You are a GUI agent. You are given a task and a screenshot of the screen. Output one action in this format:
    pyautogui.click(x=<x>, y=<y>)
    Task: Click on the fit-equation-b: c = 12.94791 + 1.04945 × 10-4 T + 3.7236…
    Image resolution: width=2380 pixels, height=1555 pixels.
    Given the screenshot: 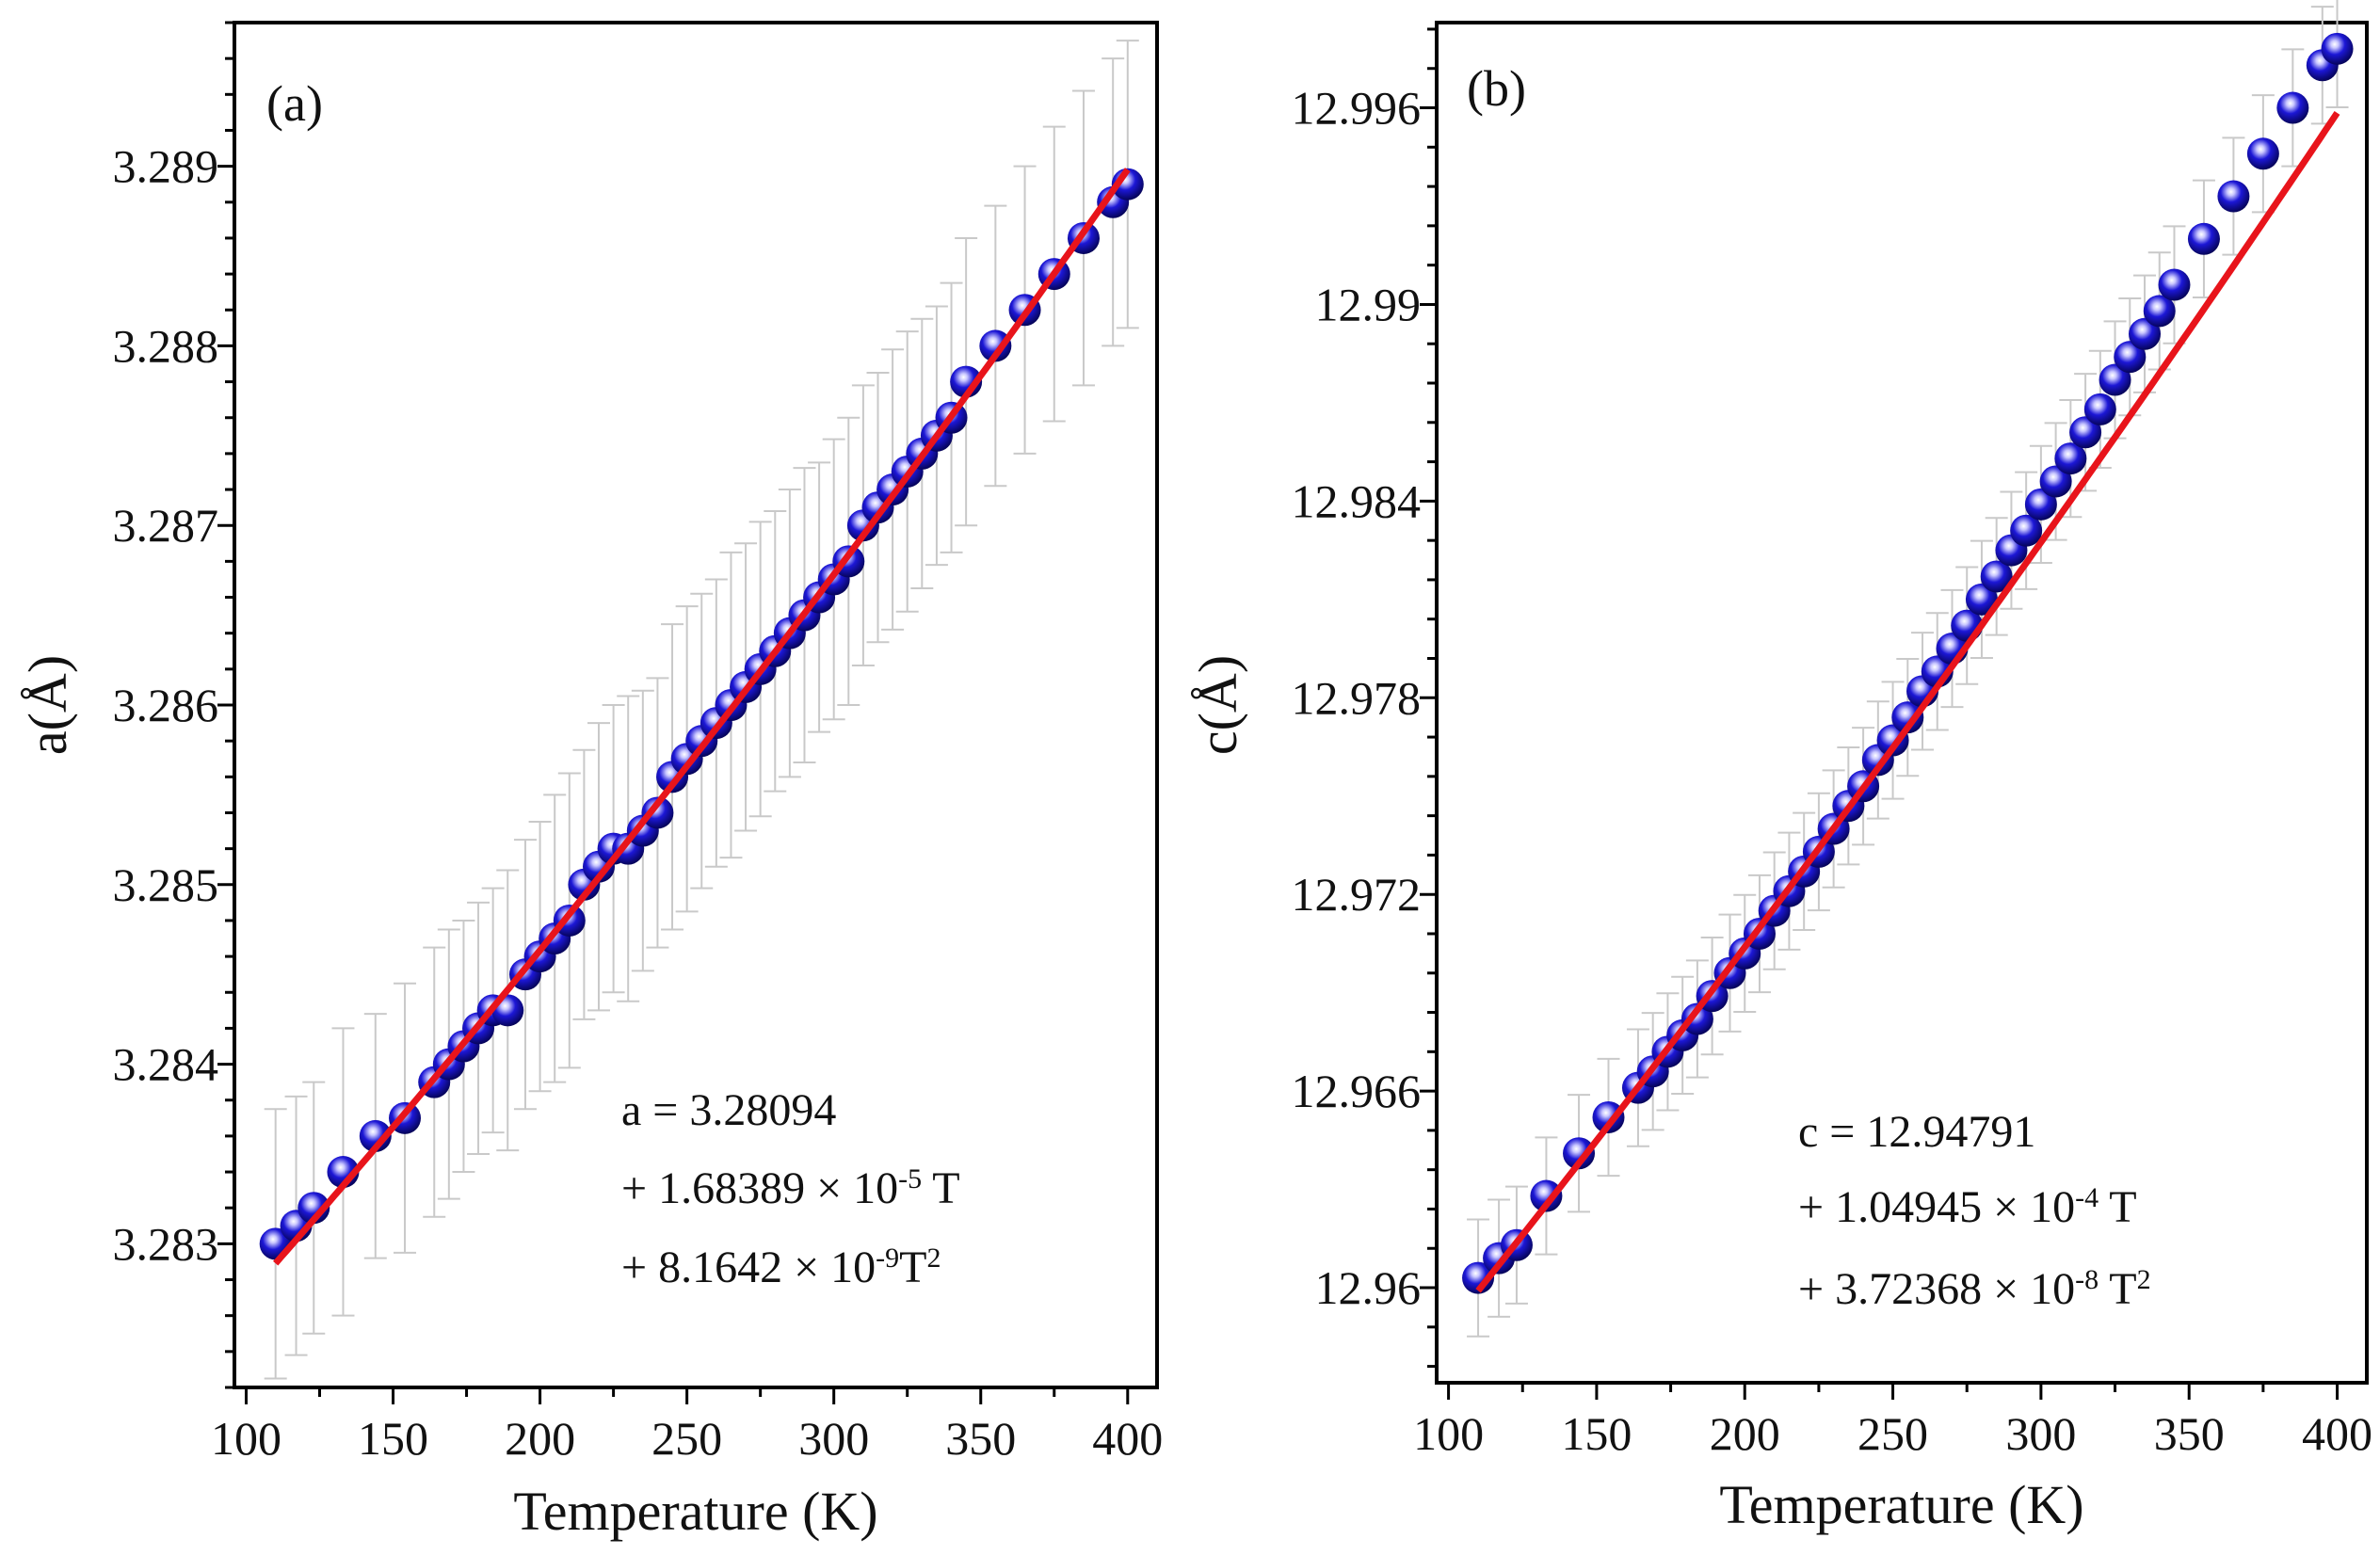 What is the action you would take?
    pyautogui.click(x=1974, y=1210)
    